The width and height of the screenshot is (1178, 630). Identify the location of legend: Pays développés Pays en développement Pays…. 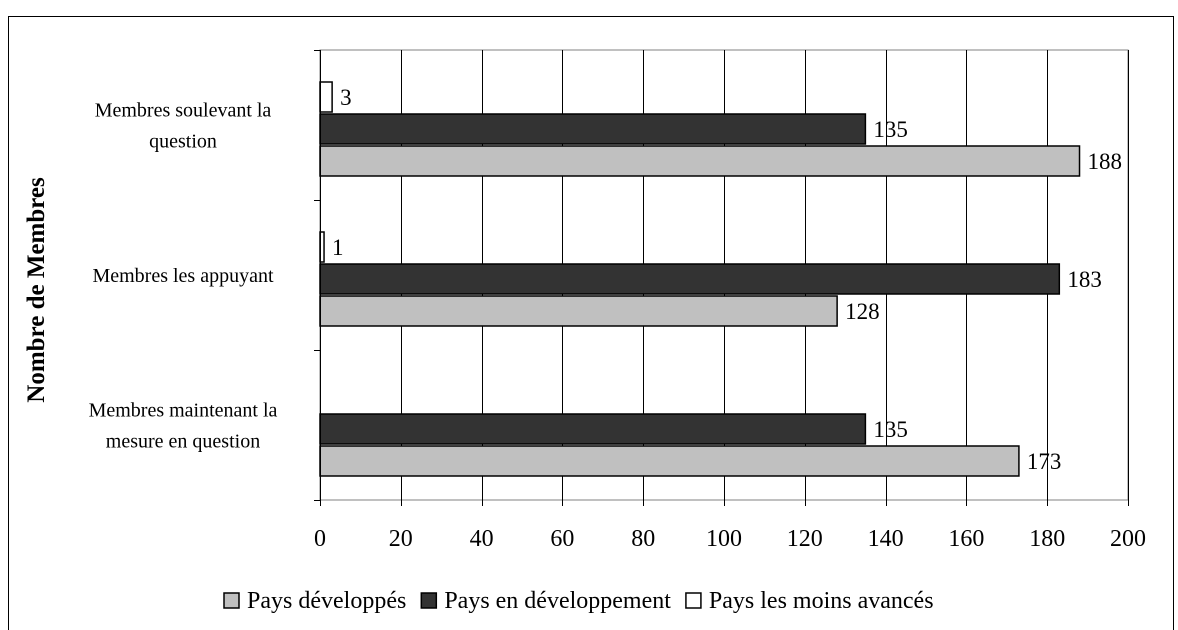
(578, 601).